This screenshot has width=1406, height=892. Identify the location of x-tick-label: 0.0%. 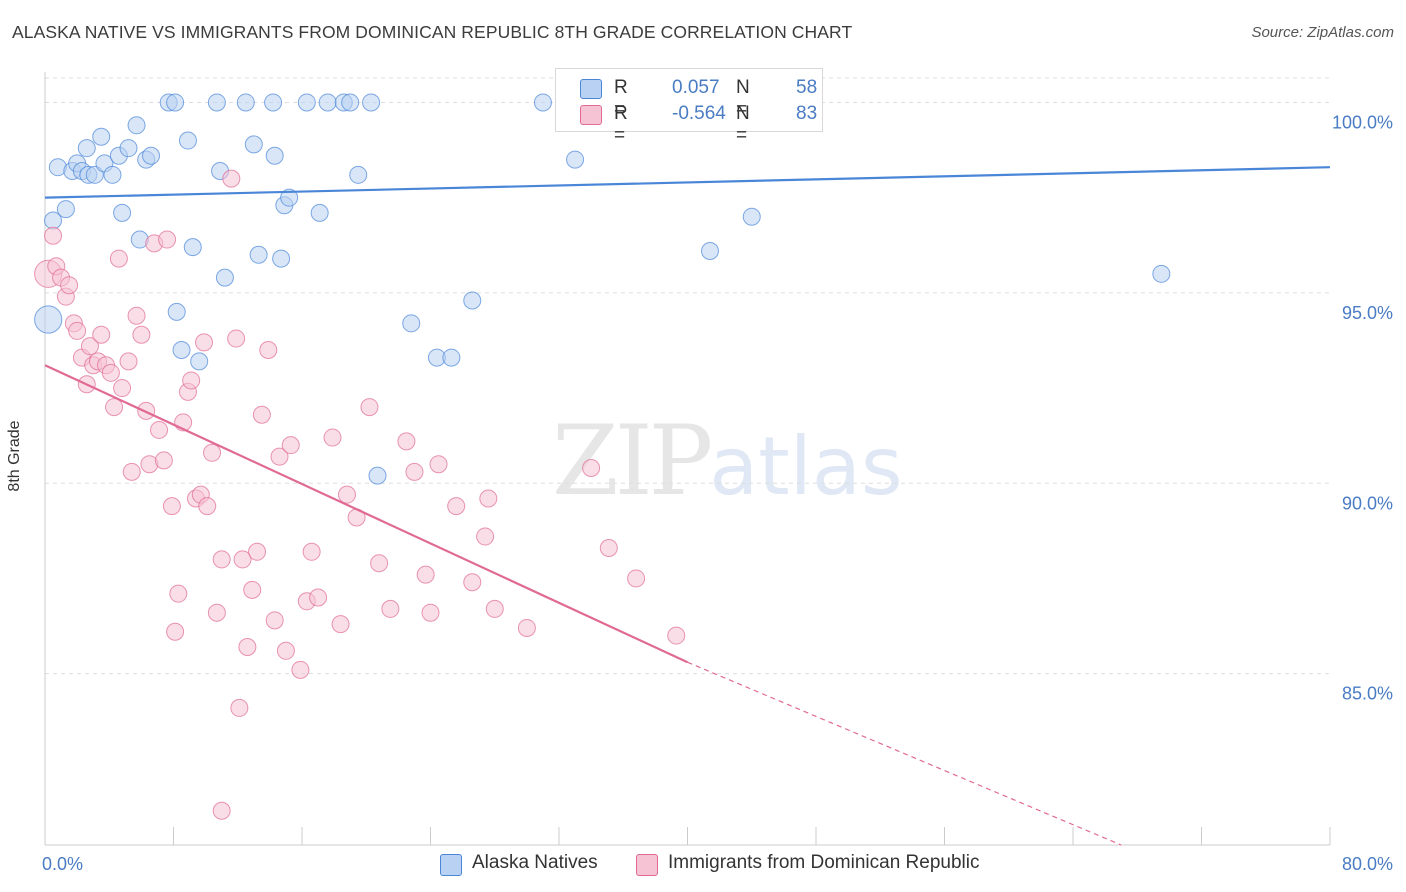
(62, 864).